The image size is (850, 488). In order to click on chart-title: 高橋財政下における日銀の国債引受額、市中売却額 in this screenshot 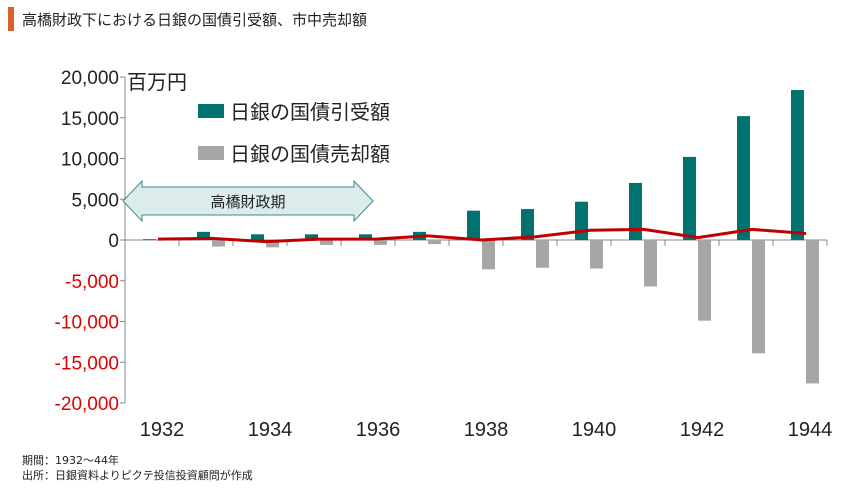, I will do `click(188, 19)`.